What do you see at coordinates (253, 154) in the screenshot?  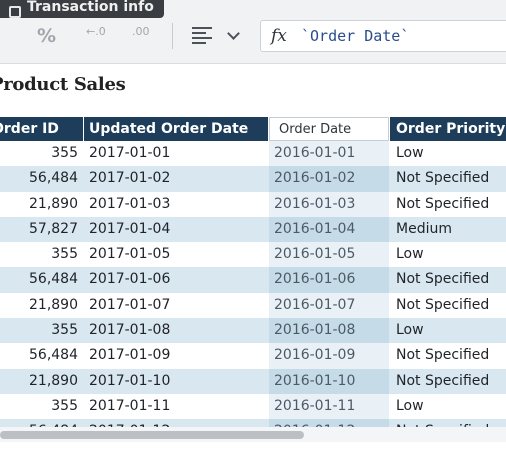 I see `table-row: 355 2017-01-01 2016-01-01 Low` at bounding box center [253, 154].